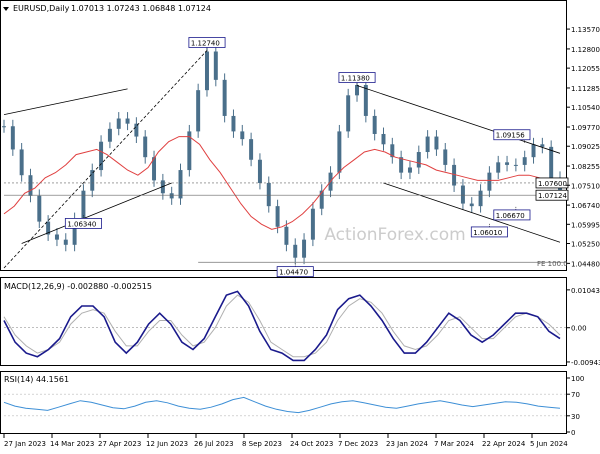  What do you see at coordinates (552, 264) in the screenshot?
I see `fibo-label: FE 100.0` at bounding box center [552, 264].